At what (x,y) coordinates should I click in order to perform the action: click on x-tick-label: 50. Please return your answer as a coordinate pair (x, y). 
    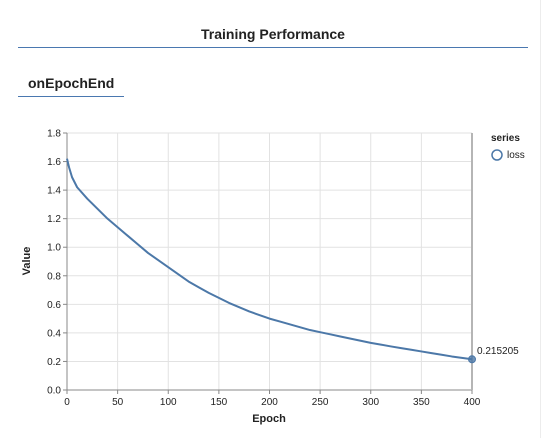
    Looking at the image, I should click on (118, 402).